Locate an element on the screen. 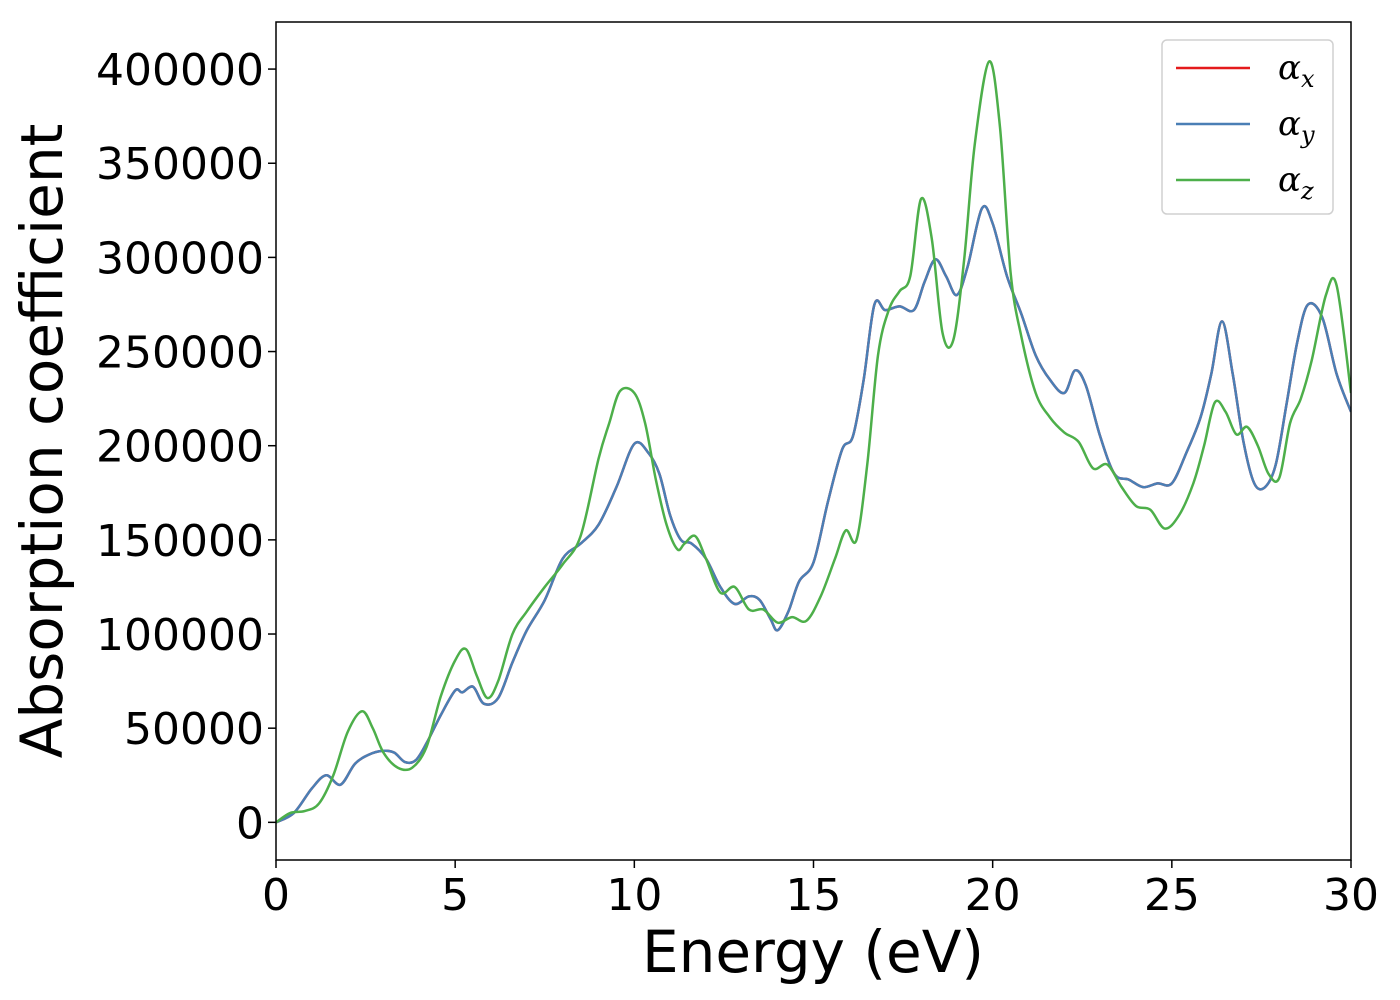 The height and width of the screenshot is (1000, 1400). x-axis-title: Energy (eV) is located at coordinates (813, 952).